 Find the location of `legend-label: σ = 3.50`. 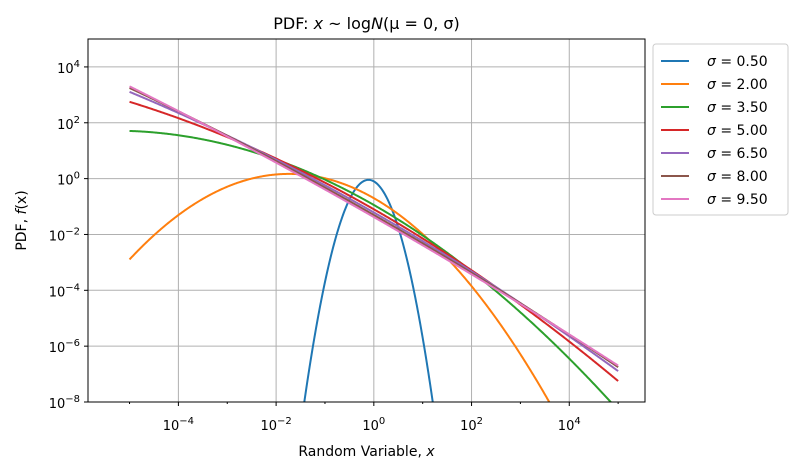

legend-label: σ = 3.50 is located at coordinates (737, 108).